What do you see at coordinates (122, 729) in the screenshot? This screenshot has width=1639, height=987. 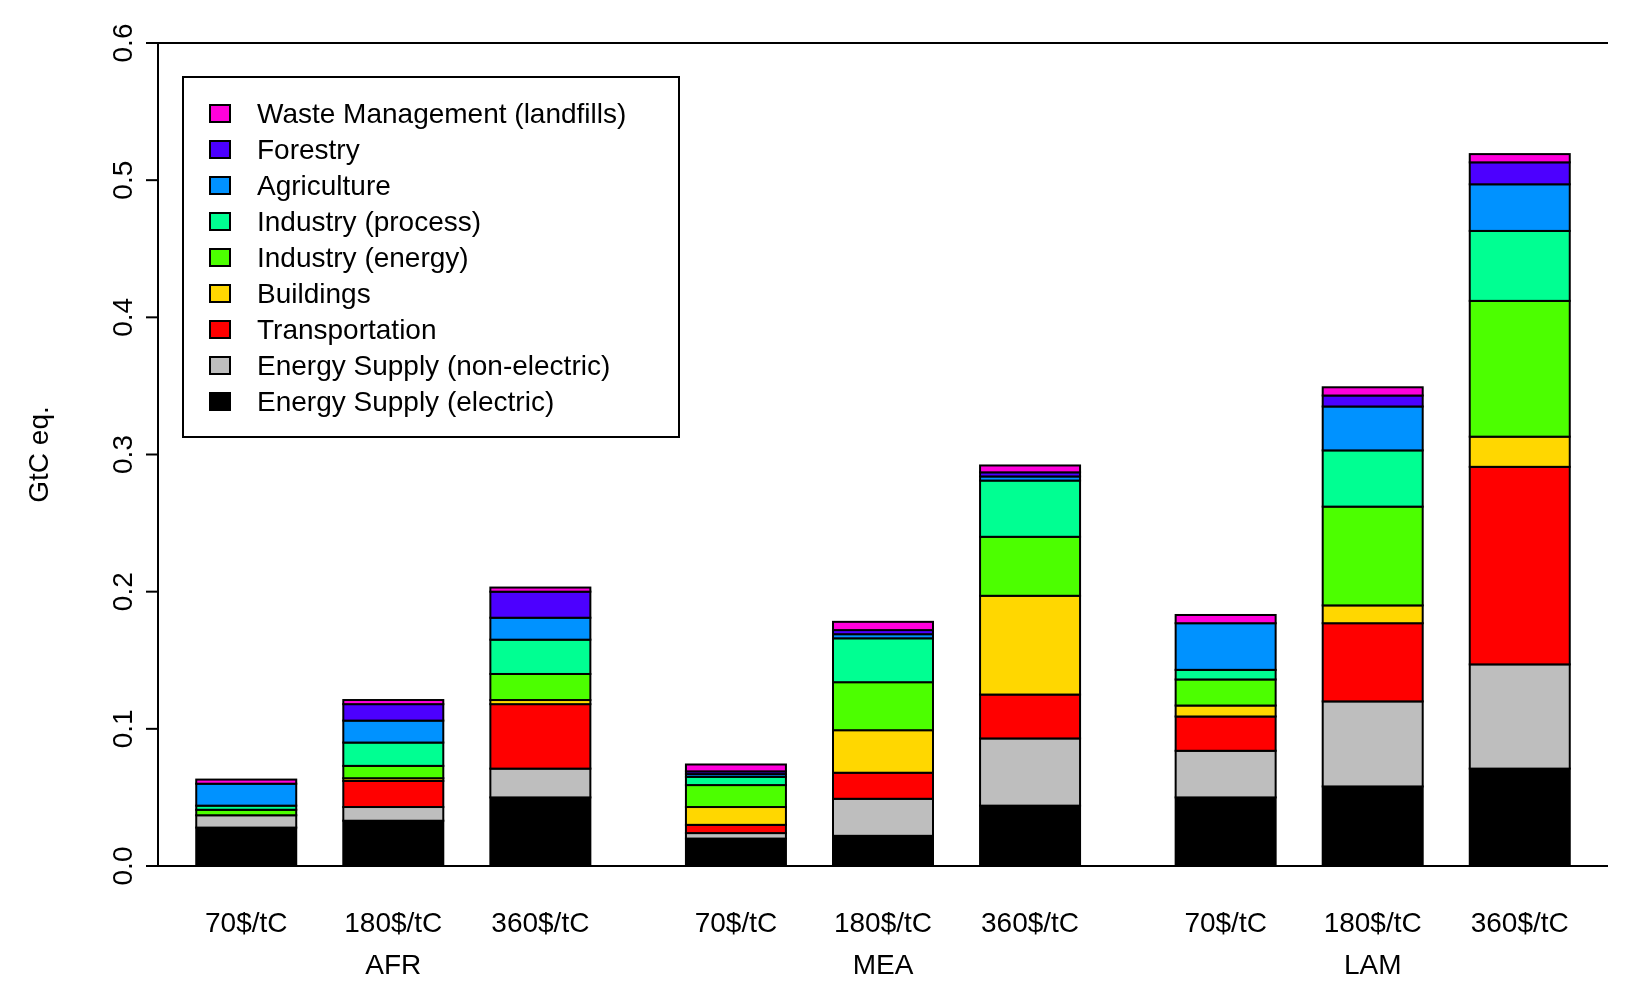 I see `y-tick-label: 0.1` at bounding box center [122, 729].